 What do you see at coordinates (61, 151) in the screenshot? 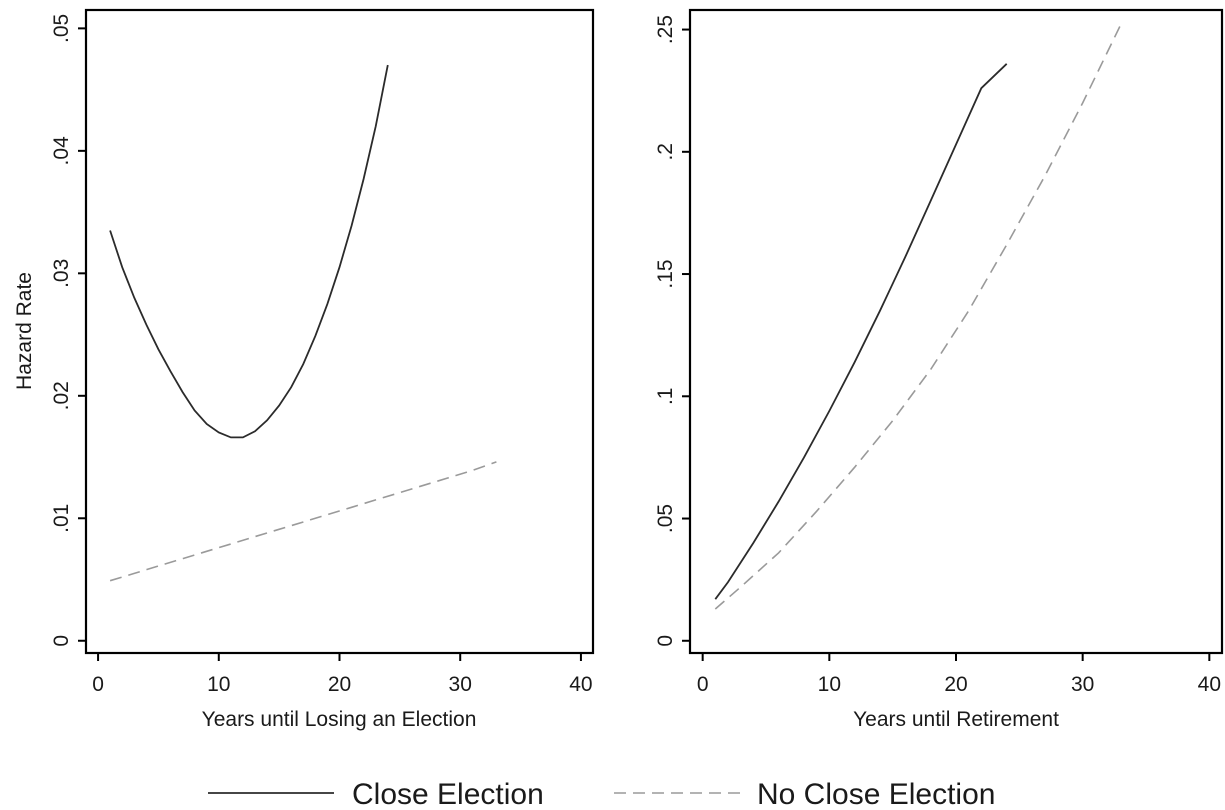
I see `y-tick-label: .04` at bounding box center [61, 151].